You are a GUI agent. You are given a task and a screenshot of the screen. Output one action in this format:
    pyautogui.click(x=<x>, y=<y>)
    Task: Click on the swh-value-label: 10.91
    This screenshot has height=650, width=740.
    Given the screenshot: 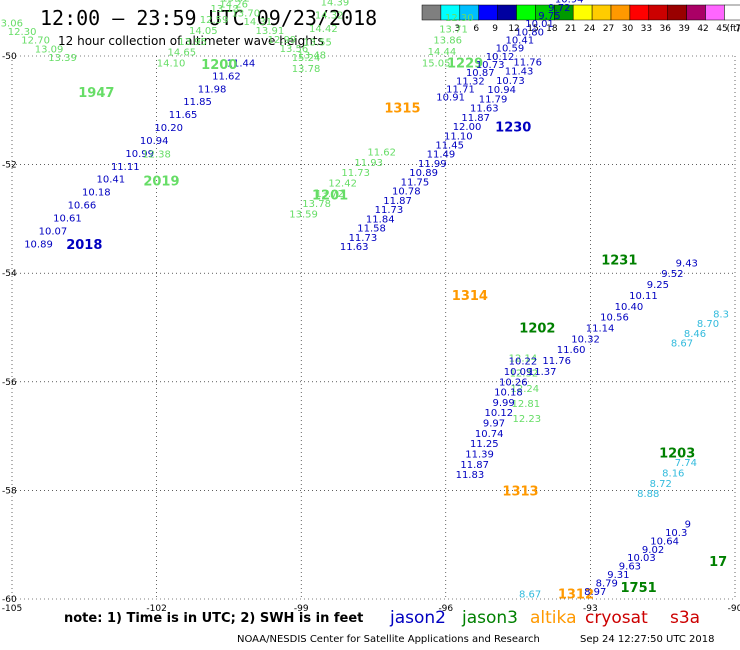 What is the action you would take?
    pyautogui.click(x=450, y=98)
    